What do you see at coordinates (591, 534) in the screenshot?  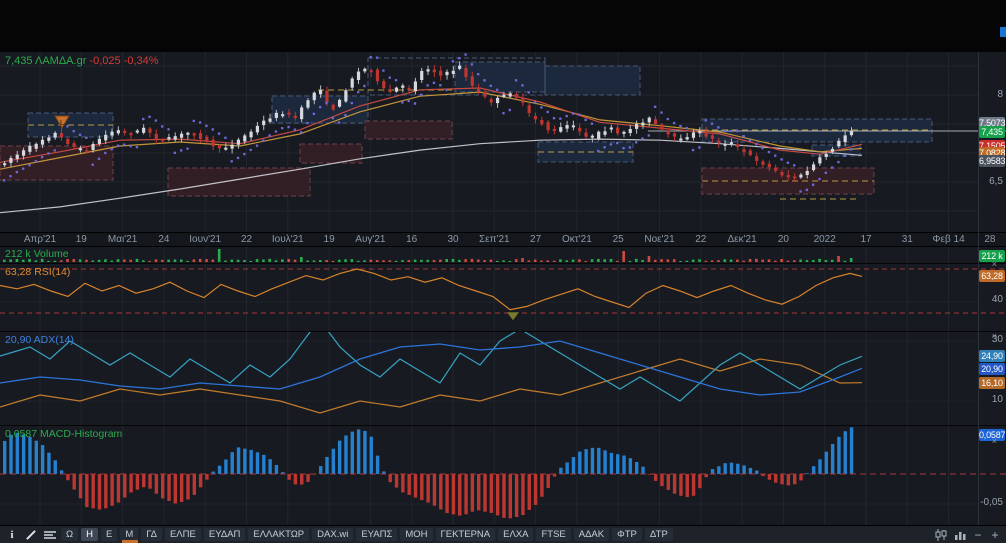 I see `toolbar-tab-ΑΔΑΚ: ΑΔΑΚ` at bounding box center [591, 534].